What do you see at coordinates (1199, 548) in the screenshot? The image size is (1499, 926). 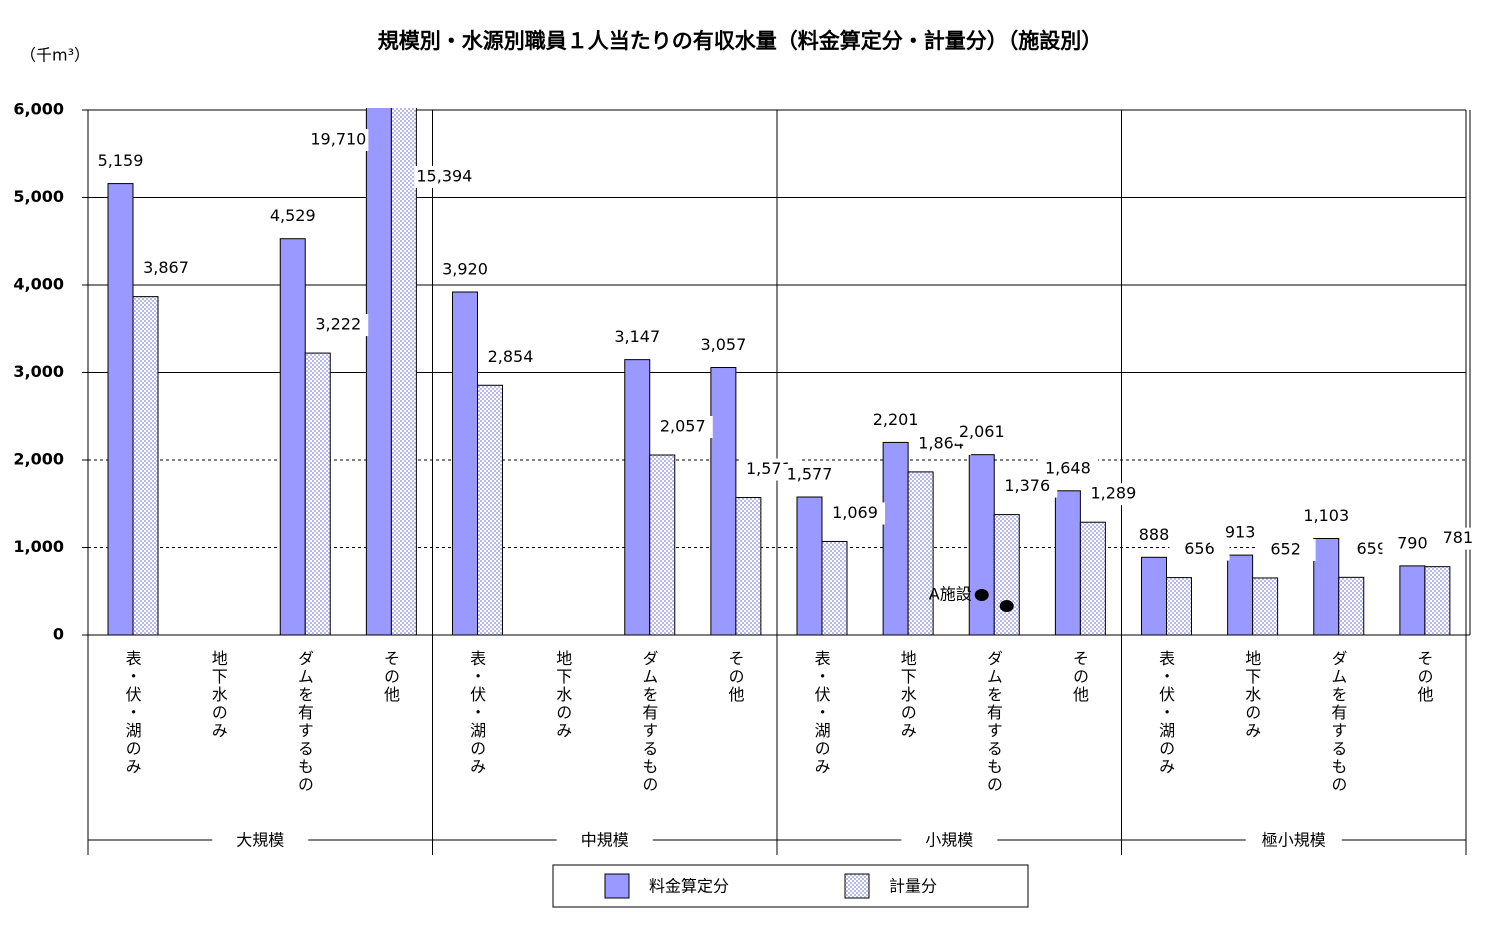 I see `value-label: 656` at bounding box center [1199, 548].